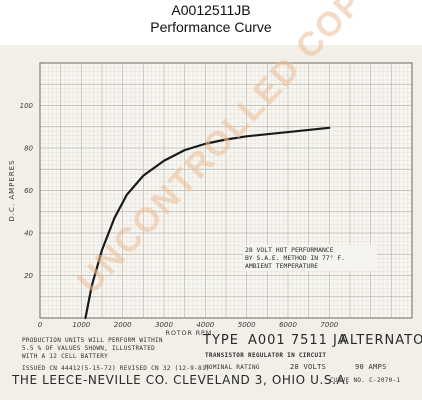 The image size is (422, 400). What do you see at coordinates (365, 380) in the screenshot?
I see `curve-number: CURVE NO. C-2070-1` at bounding box center [365, 380].